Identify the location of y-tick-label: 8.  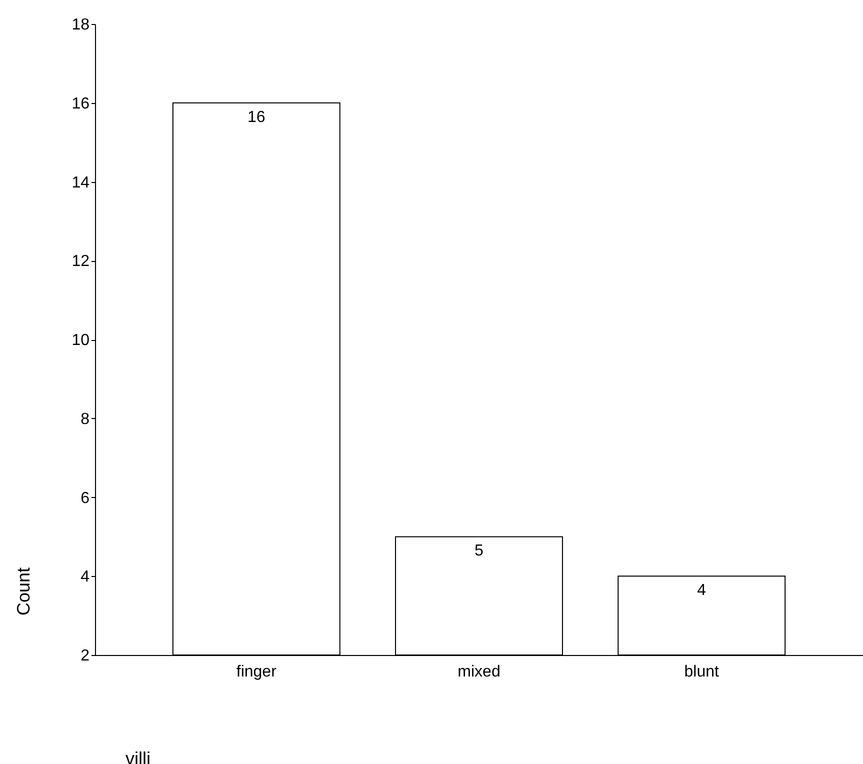
(85, 419).